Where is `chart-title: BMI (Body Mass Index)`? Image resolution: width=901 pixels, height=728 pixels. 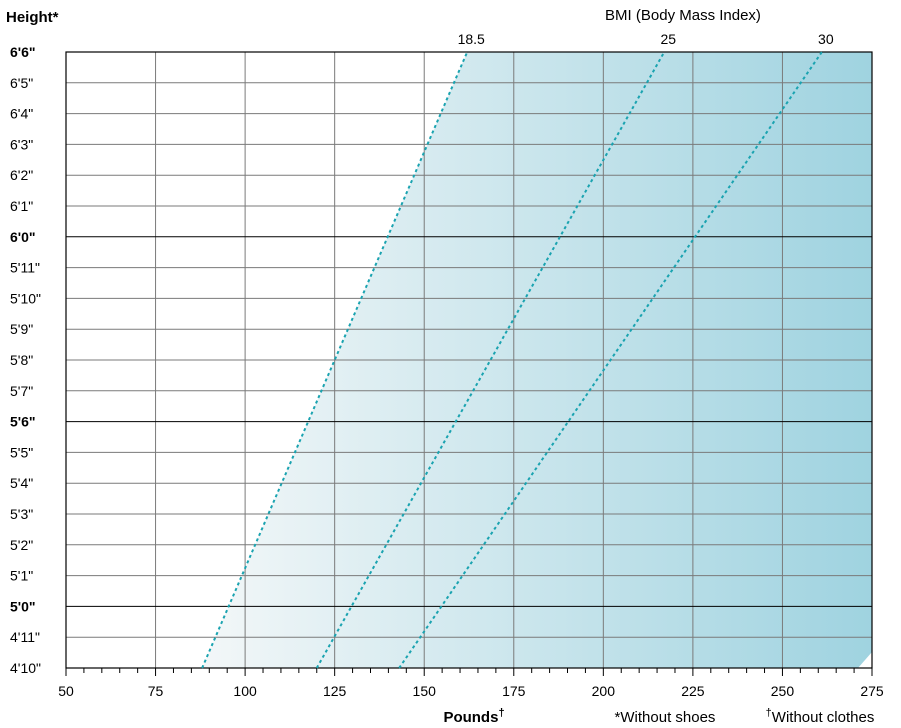
chart-title: BMI (Body Mass Index) is located at coordinates (683, 15).